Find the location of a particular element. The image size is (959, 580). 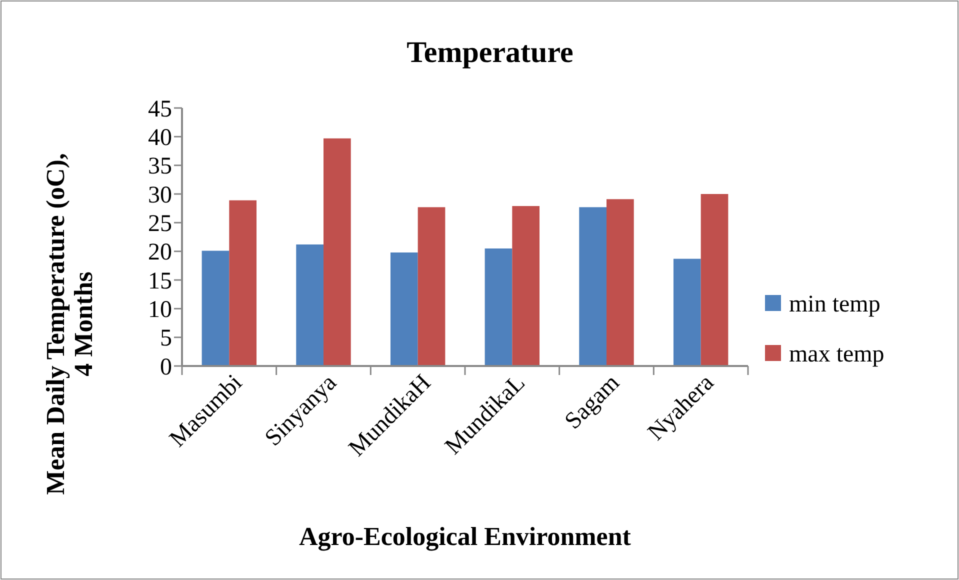

y-tick-label: 45 is located at coordinates (160, 109).